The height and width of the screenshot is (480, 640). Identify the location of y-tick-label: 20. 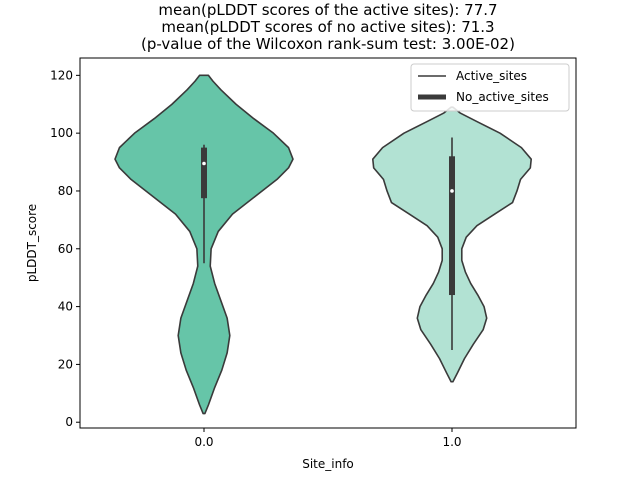
(65, 364).